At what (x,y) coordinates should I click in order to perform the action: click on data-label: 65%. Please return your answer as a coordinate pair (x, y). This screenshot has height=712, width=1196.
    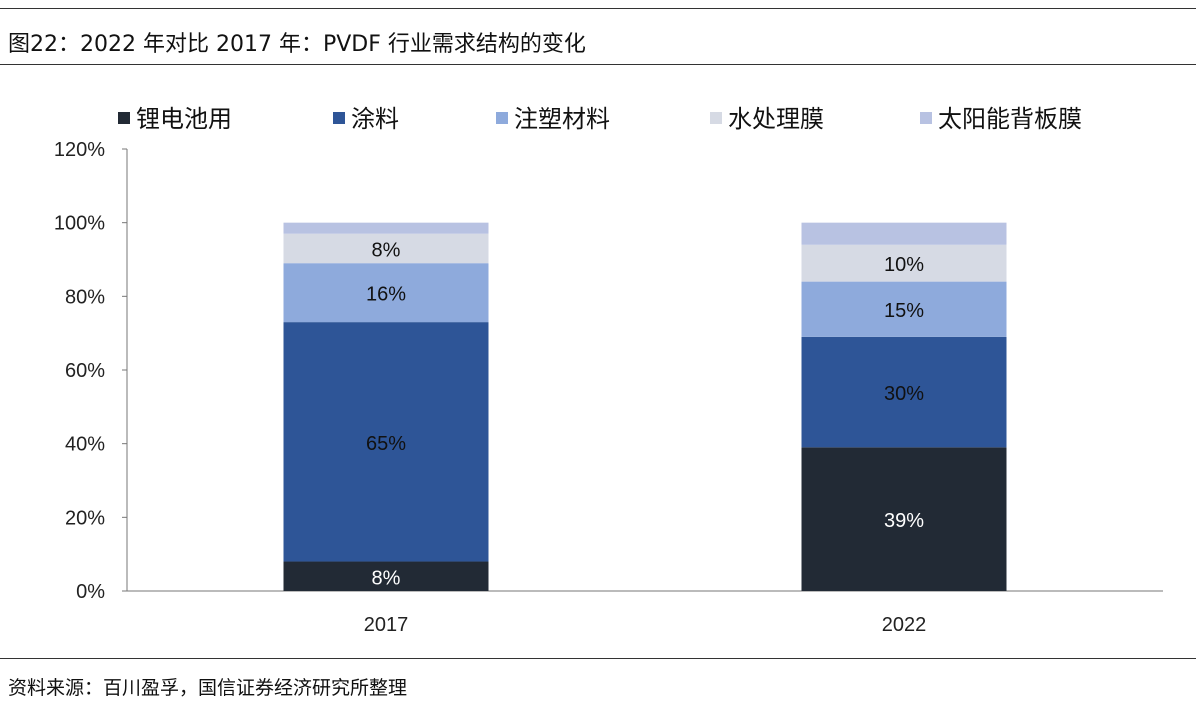
    Looking at the image, I should click on (386, 444).